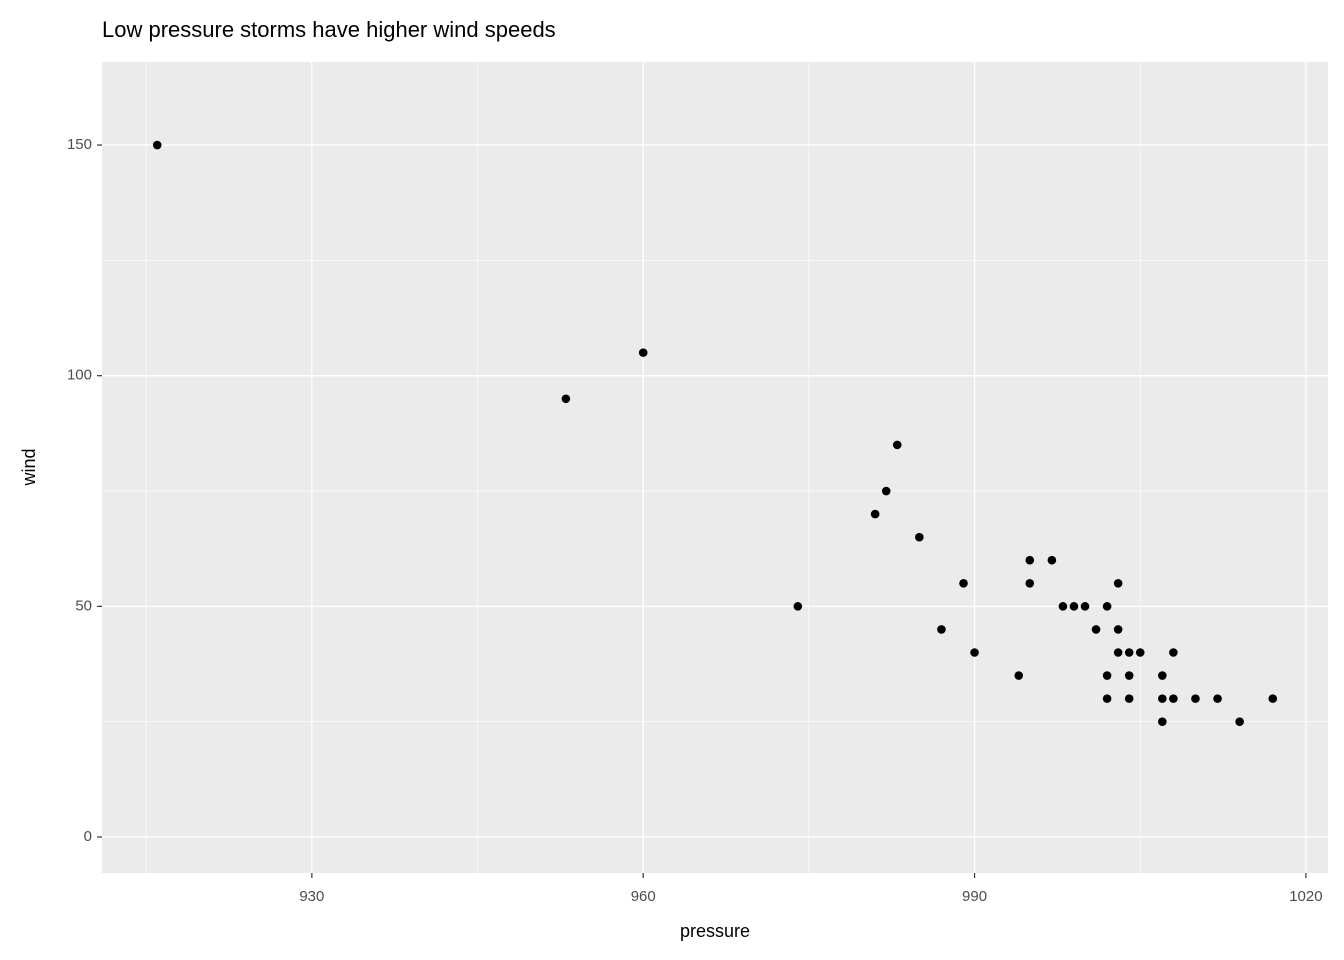  What do you see at coordinates (88, 836) in the screenshot?
I see `y-tick-label: 0` at bounding box center [88, 836].